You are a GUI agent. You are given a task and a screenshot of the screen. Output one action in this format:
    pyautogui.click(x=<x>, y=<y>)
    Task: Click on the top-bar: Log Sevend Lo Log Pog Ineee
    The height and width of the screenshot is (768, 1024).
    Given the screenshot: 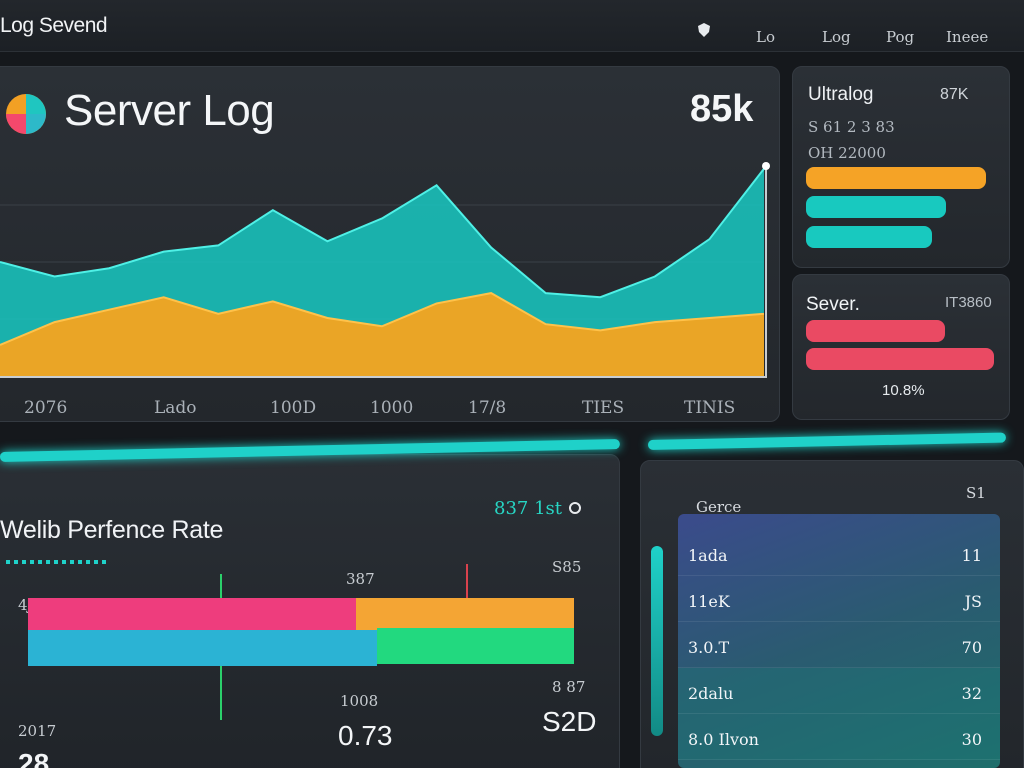 What is the action you would take?
    pyautogui.click(x=512, y=26)
    